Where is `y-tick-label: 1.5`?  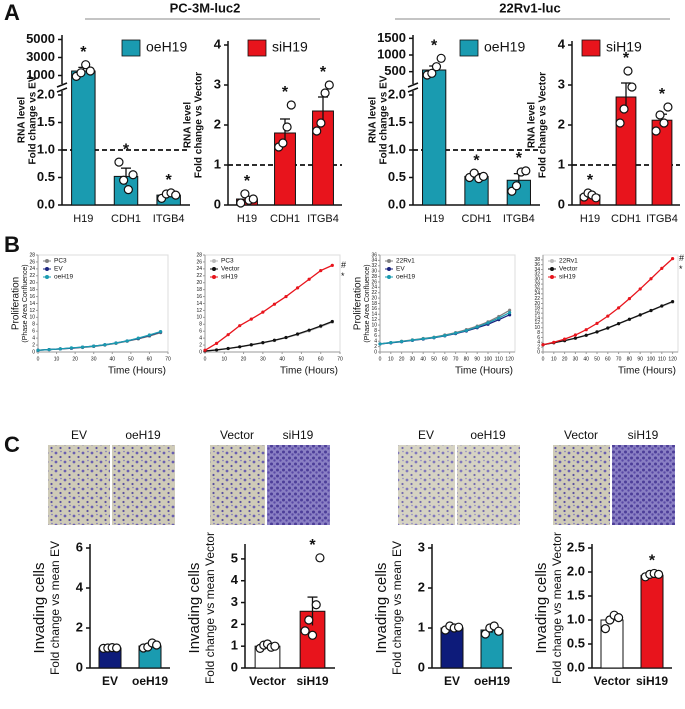 y-tick-label: 1.5 is located at coordinates (397, 121).